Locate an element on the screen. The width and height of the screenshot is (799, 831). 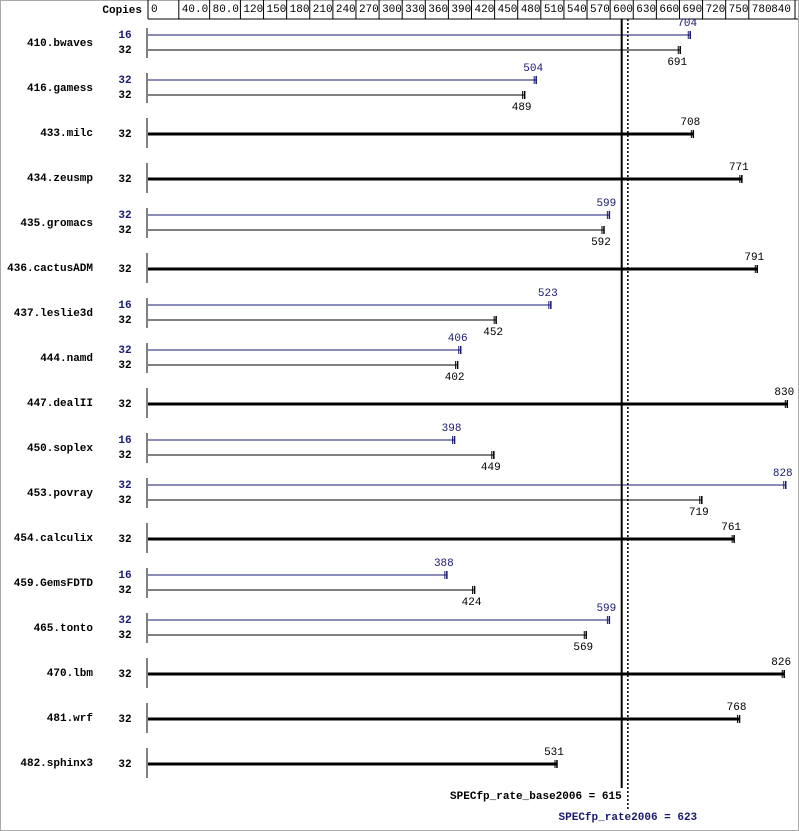
reference-label: SPECfp_rate2006 = 623 is located at coordinates (628, 818).